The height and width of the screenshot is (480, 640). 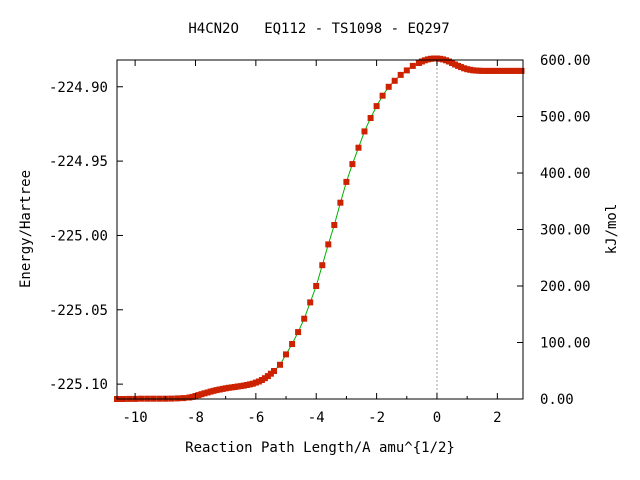 What do you see at coordinates (78, 385) in the screenshot?
I see `y-tick-label: -225.10` at bounding box center [78, 385].